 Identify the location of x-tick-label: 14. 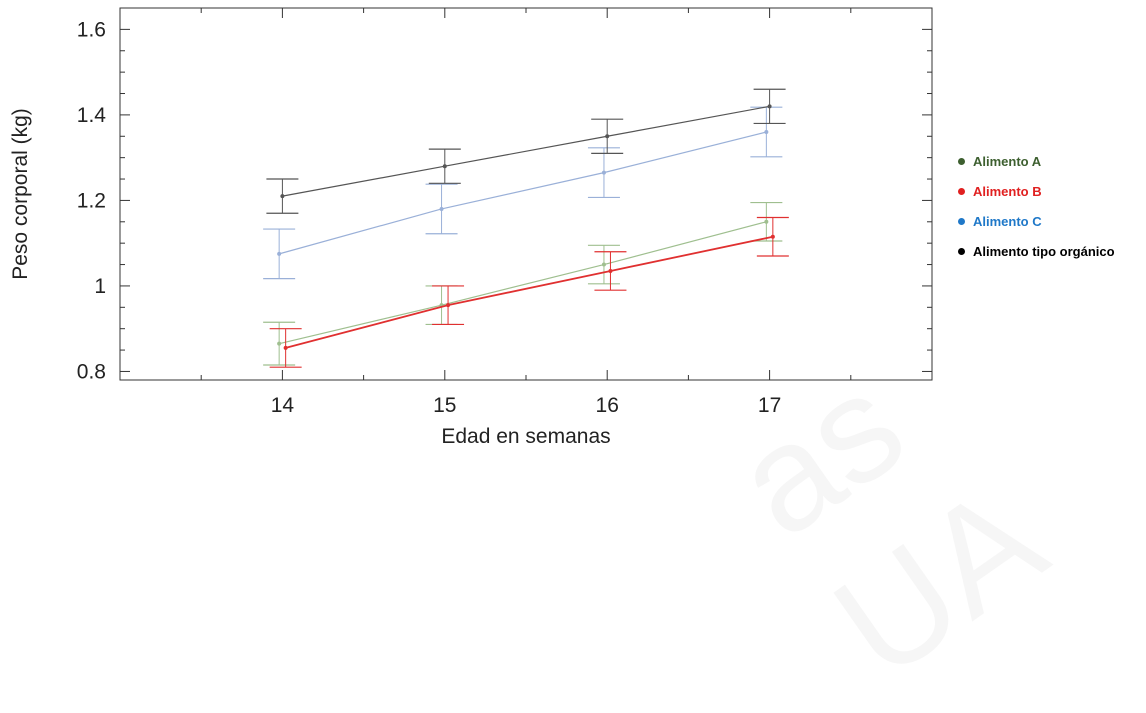
(283, 405).